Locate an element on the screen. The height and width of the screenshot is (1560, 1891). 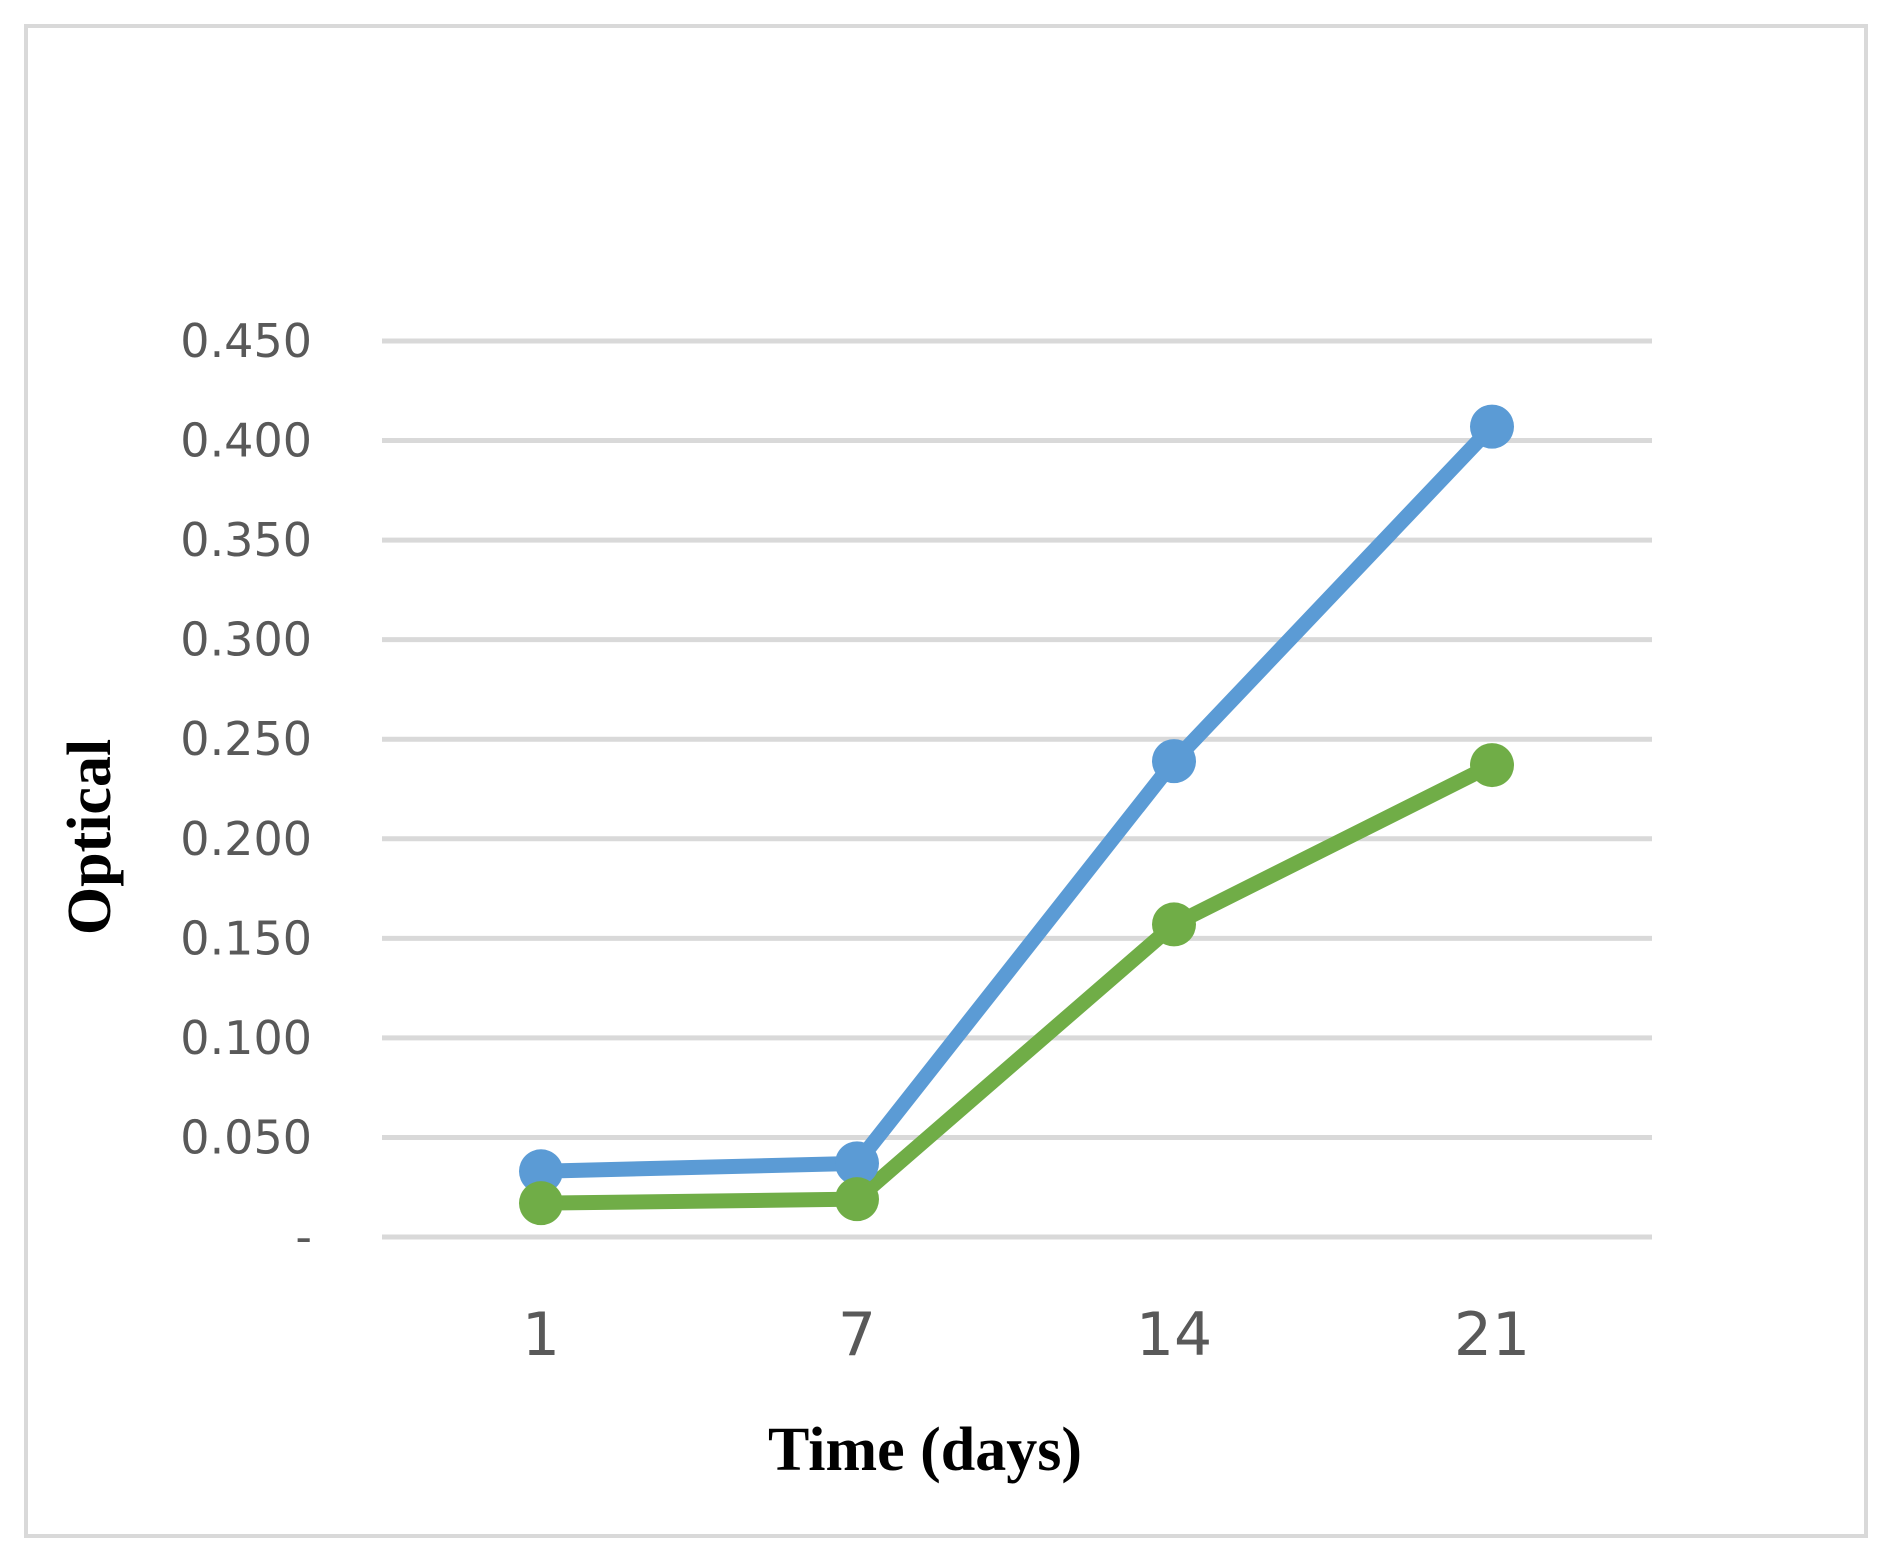
x-tick-label: 14 is located at coordinates (1174, 1335).